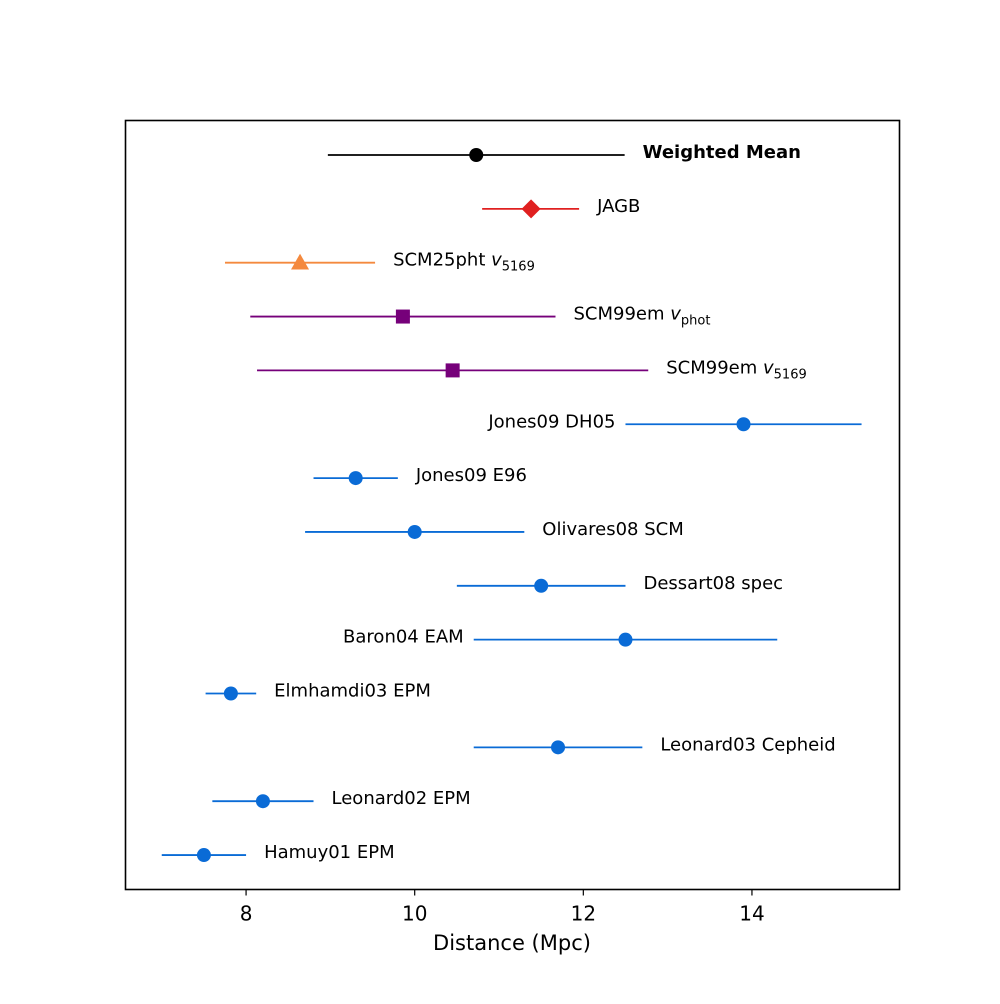 The height and width of the screenshot is (1004, 1000). I want to click on point-label: Leonard02 EPM, so click(401, 798).